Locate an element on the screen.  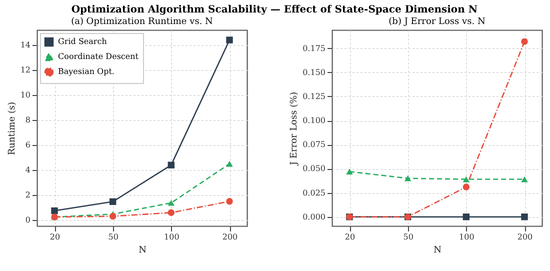
y-tick-label: 0.075 is located at coordinates (314, 145).